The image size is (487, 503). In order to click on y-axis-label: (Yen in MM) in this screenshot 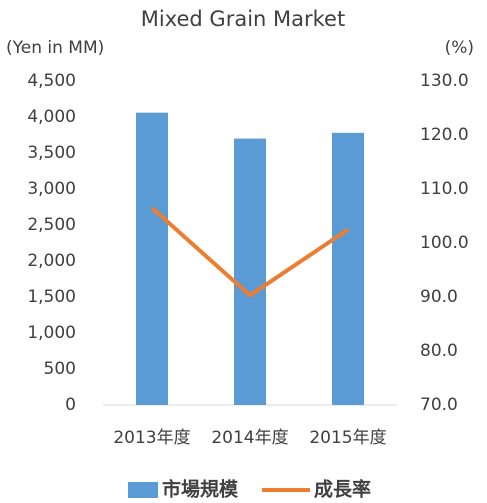, I will do `click(55, 48)`.